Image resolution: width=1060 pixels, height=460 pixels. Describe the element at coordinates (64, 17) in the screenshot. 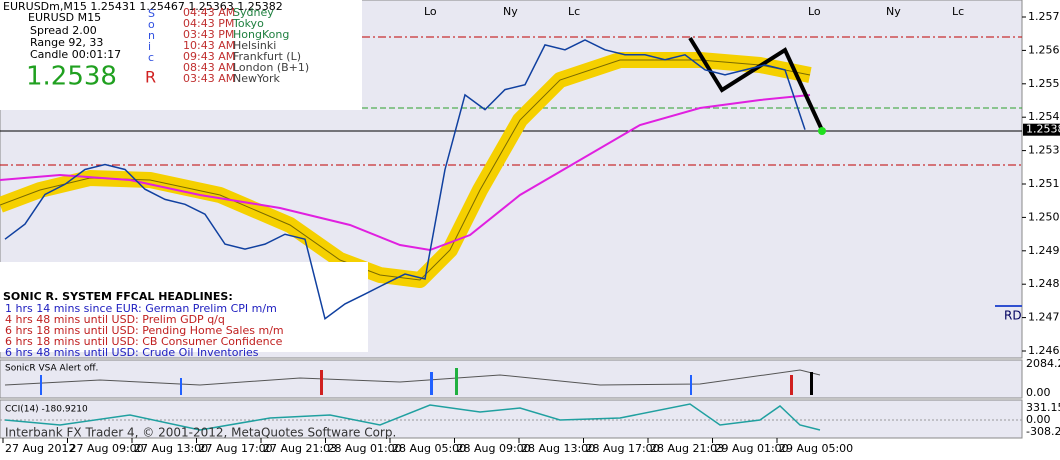

I see `info-title: EURUSD M15` at that location.